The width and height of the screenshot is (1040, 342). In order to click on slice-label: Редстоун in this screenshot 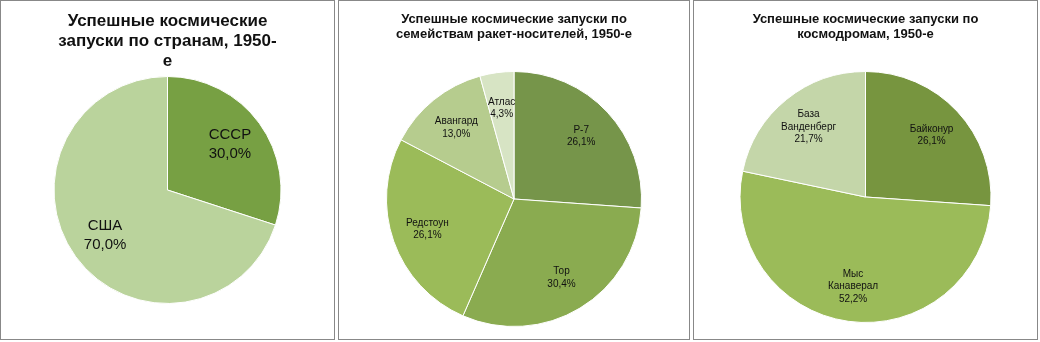, I will do `click(427, 222)`.